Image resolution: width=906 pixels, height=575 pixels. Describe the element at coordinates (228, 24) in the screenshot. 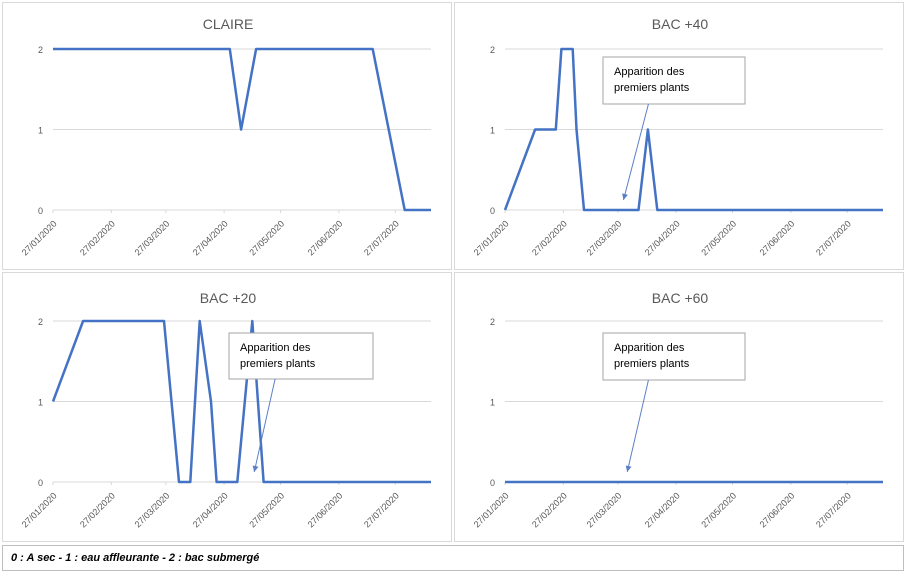

I see `chart-title: CLAIRE` at that location.